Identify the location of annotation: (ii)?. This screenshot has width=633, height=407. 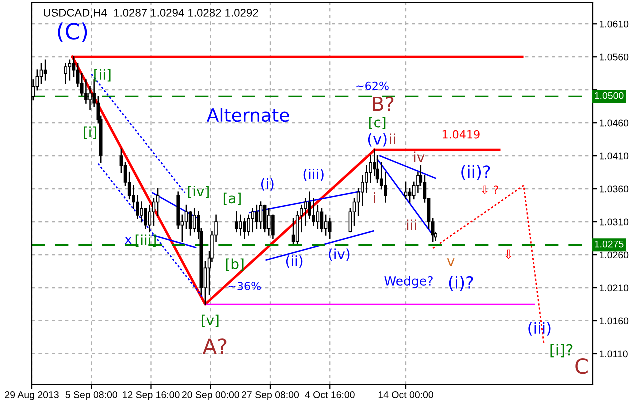
(476, 172).